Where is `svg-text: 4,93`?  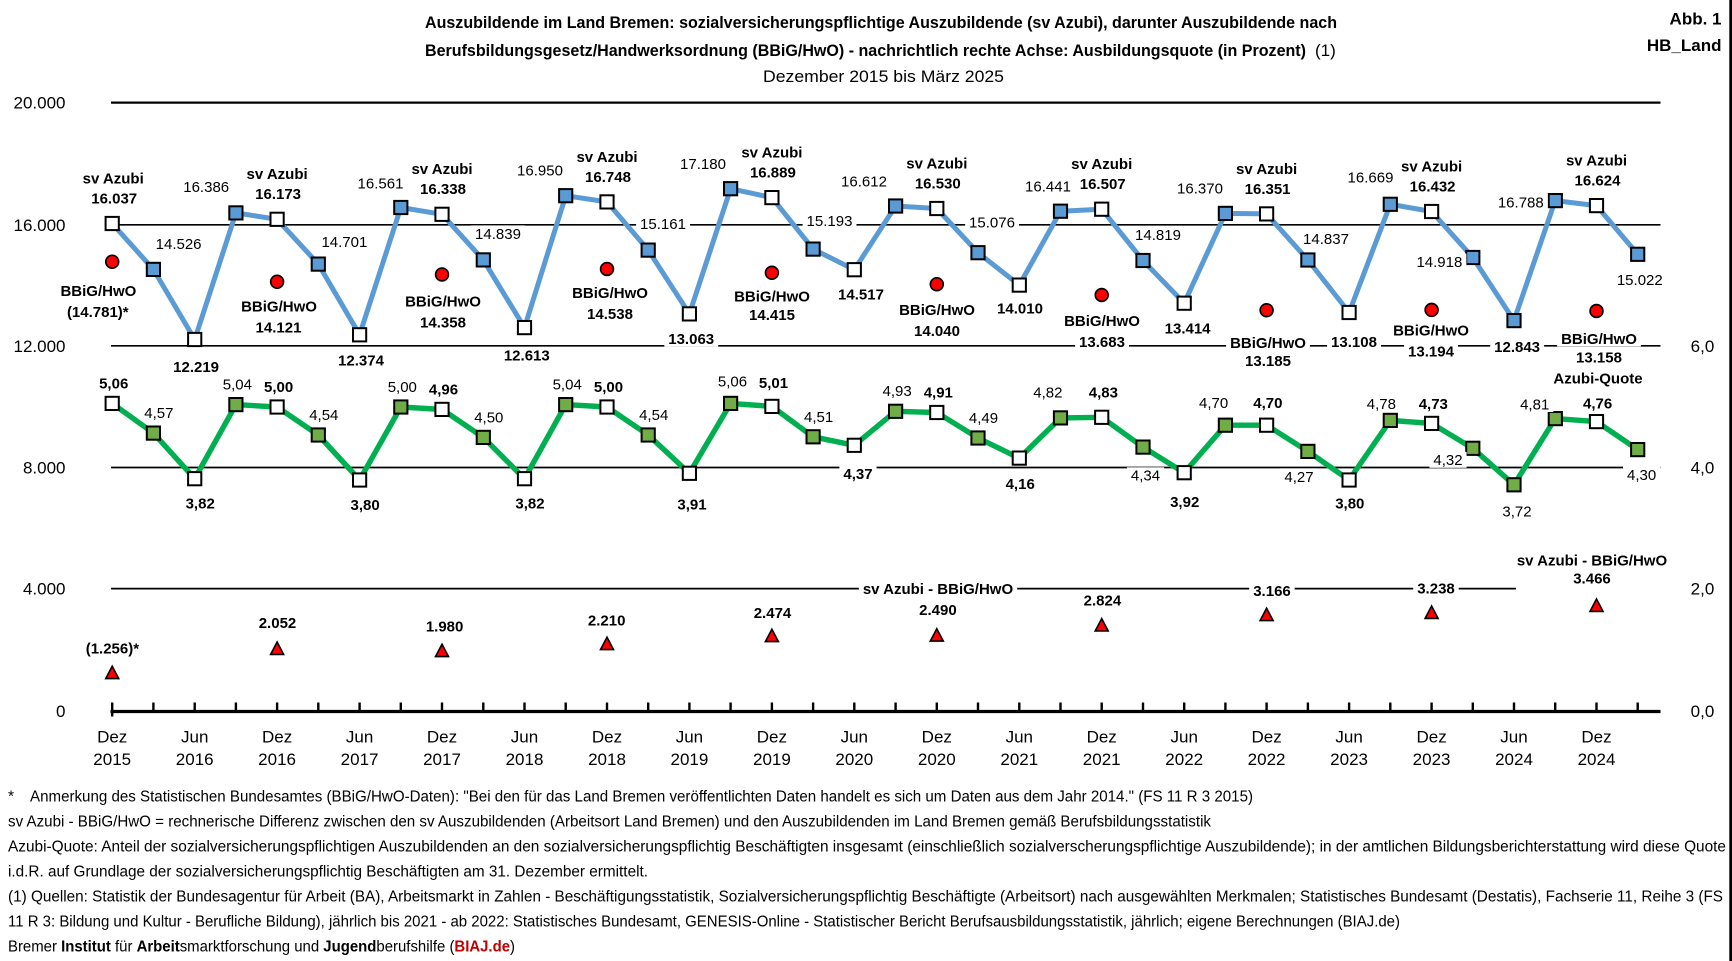
svg-text: 4,93 is located at coordinates (896, 391).